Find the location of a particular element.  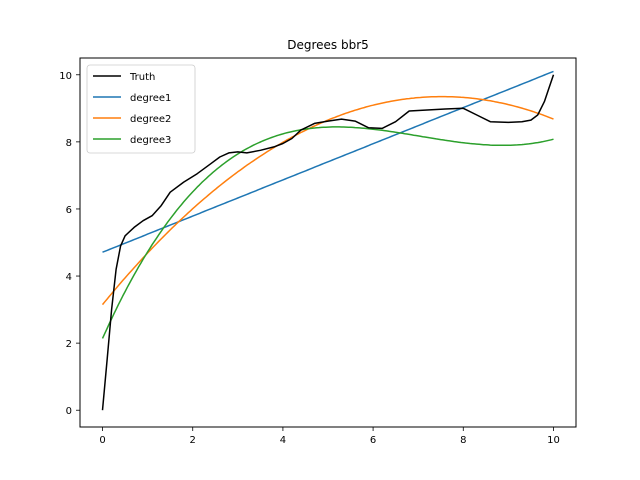

x-tick-label: 10 is located at coordinates (553, 440).